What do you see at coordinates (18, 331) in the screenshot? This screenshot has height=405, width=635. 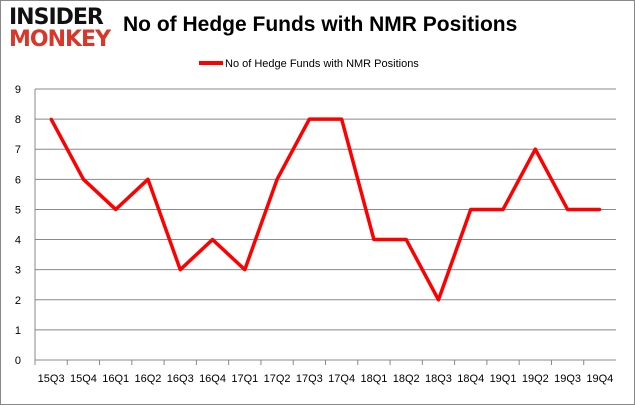 I see `y-tick-label: 1` at bounding box center [18, 331].